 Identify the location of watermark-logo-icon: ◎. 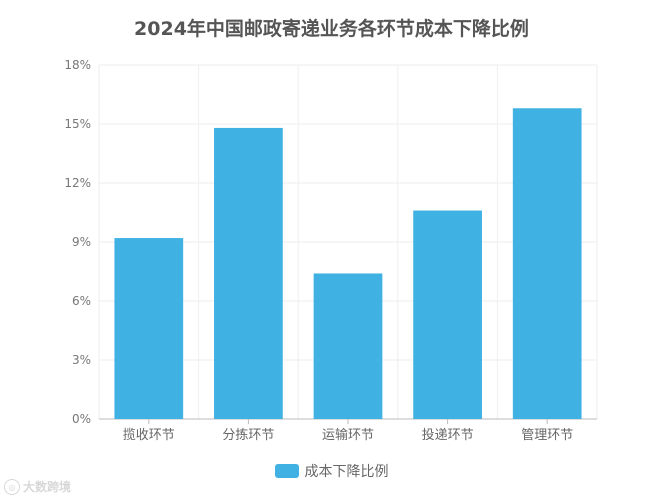
(12, 486).